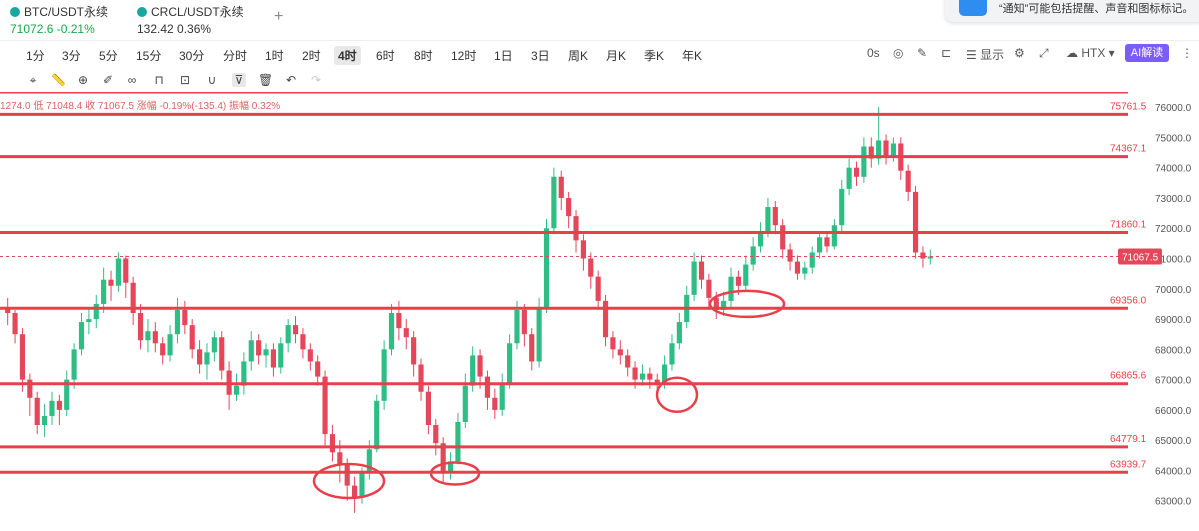 The image size is (1199, 531). I want to click on pencil-tool-icon: ✐, so click(108, 80).